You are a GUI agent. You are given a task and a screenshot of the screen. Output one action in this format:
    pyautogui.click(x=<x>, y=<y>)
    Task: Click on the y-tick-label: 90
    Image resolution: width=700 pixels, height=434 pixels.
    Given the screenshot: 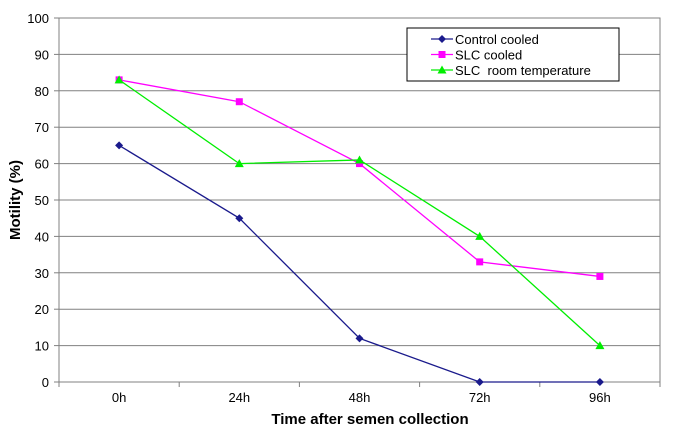 What is the action you would take?
    pyautogui.click(x=42, y=54)
    